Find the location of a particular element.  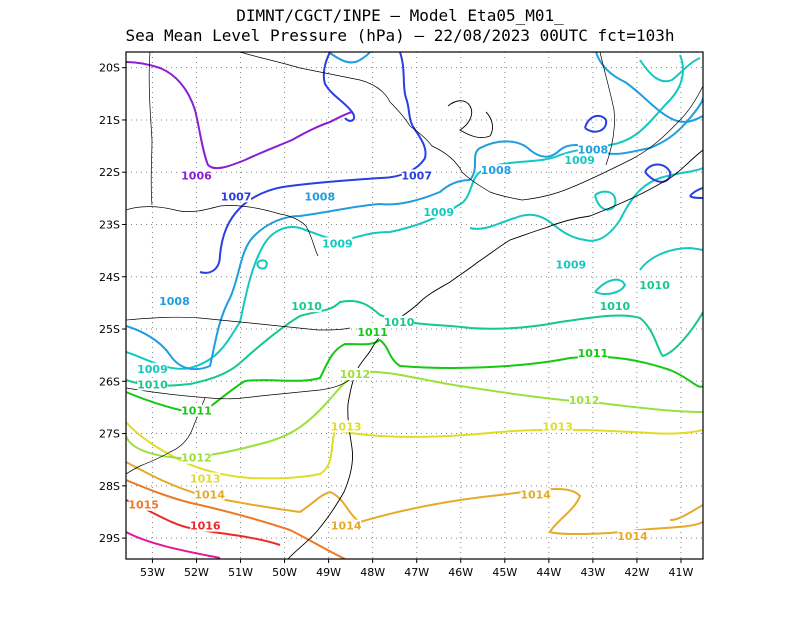

lat-tick-label: 27S is located at coordinates (109, 434).